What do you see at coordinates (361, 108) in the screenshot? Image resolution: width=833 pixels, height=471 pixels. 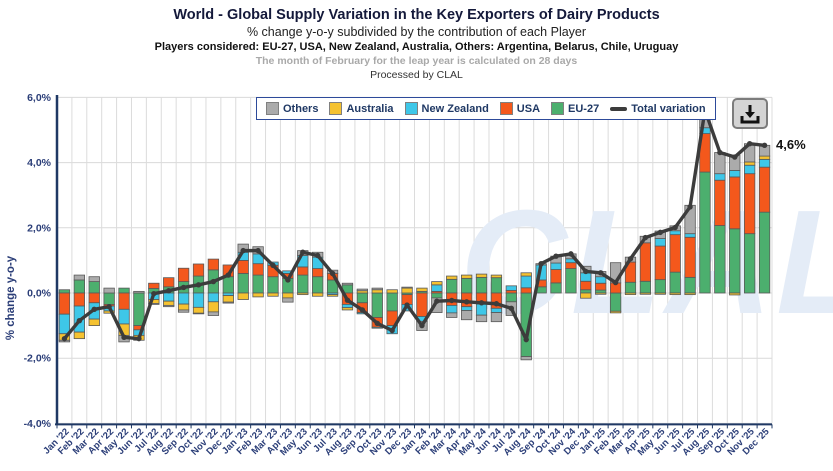 I see `legend-item-australia: Australia` at bounding box center [361, 108].